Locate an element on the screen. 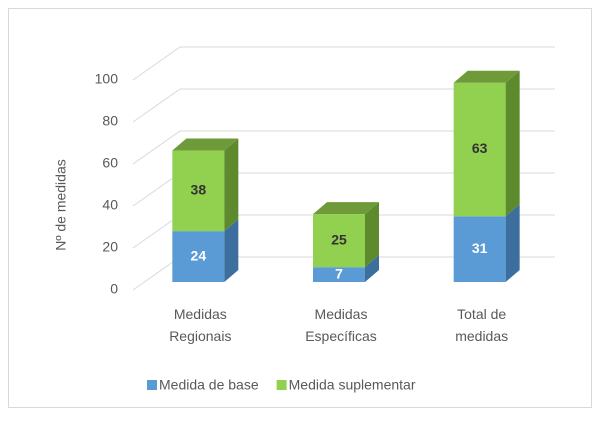 Image resolution: width=600 pixels, height=421 pixels. x-tick-label: Medidas Específicas is located at coordinates (341, 325).